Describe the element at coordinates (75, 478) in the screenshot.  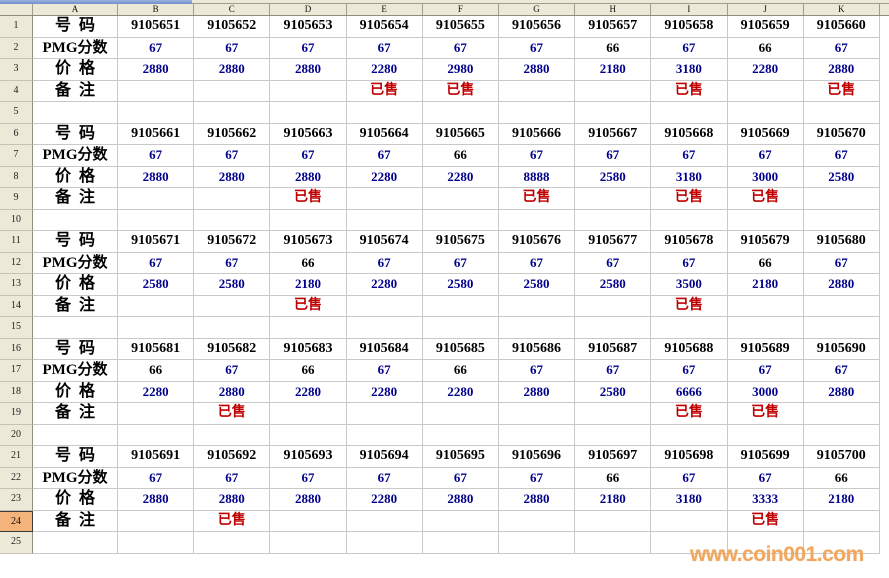
I see `row-label-pmg: PMG分数` at that location.